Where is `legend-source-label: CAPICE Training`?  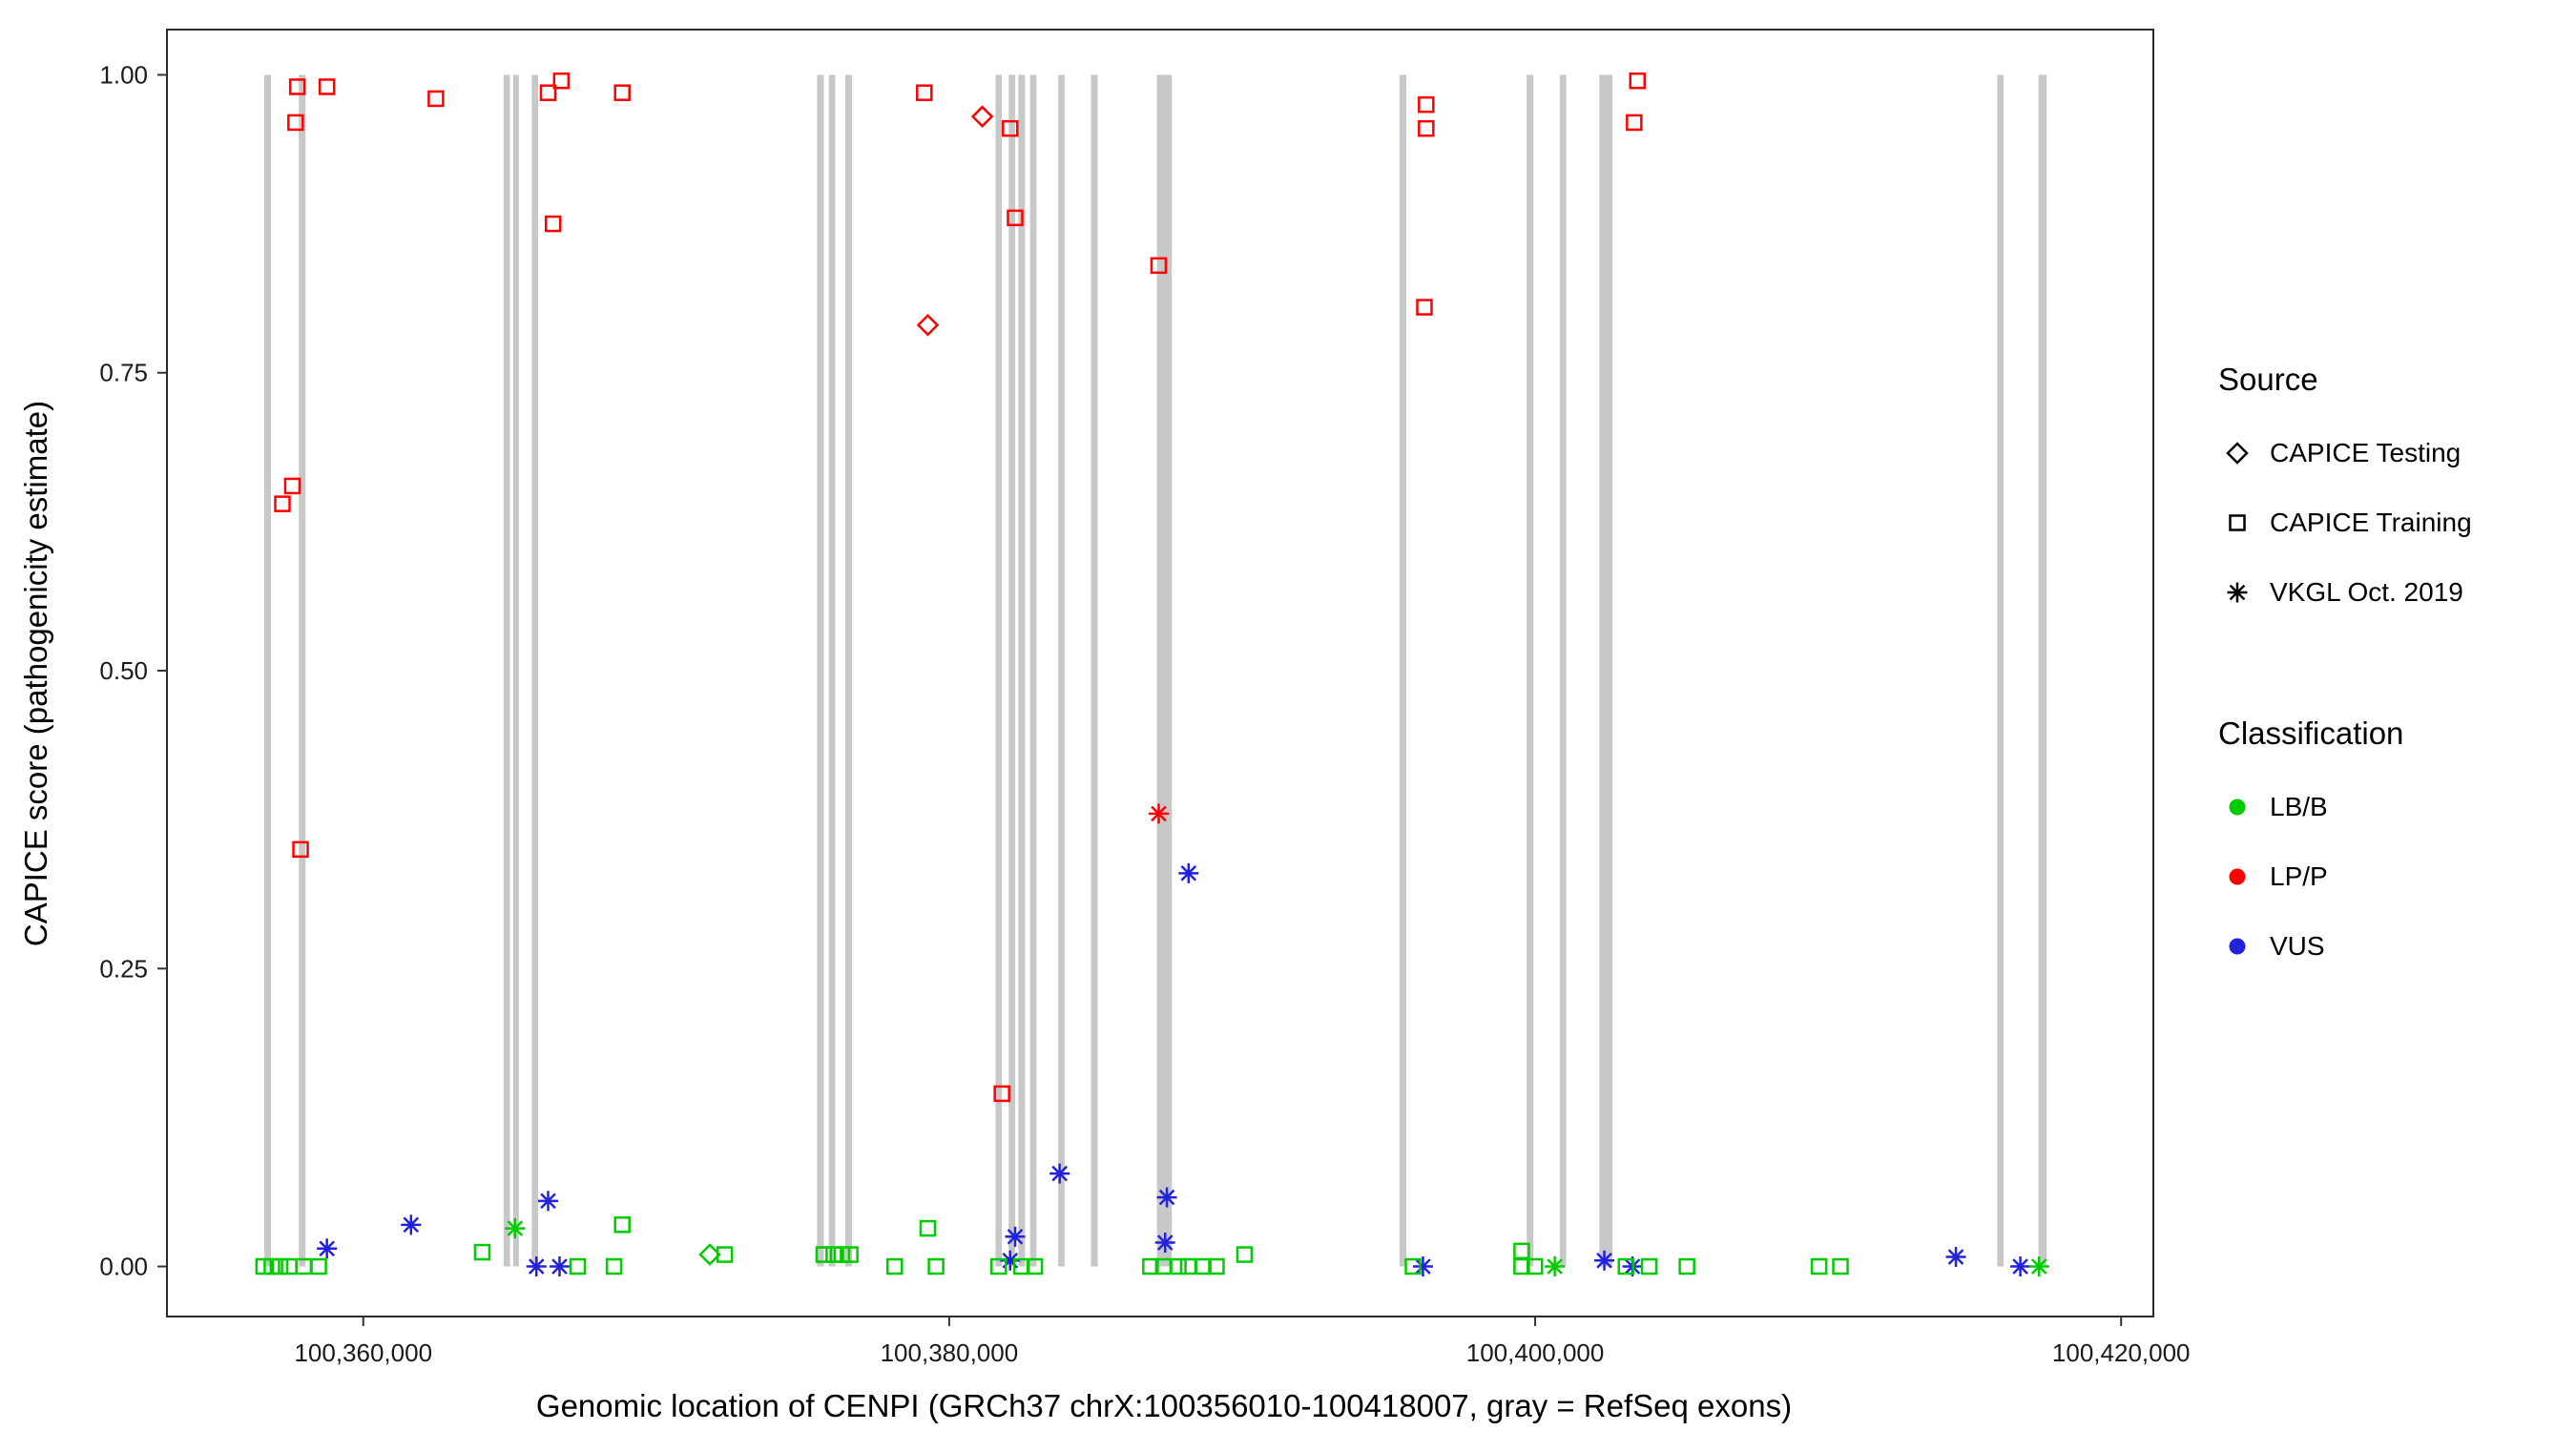
legend-source-label: CAPICE Training is located at coordinates (2371, 522).